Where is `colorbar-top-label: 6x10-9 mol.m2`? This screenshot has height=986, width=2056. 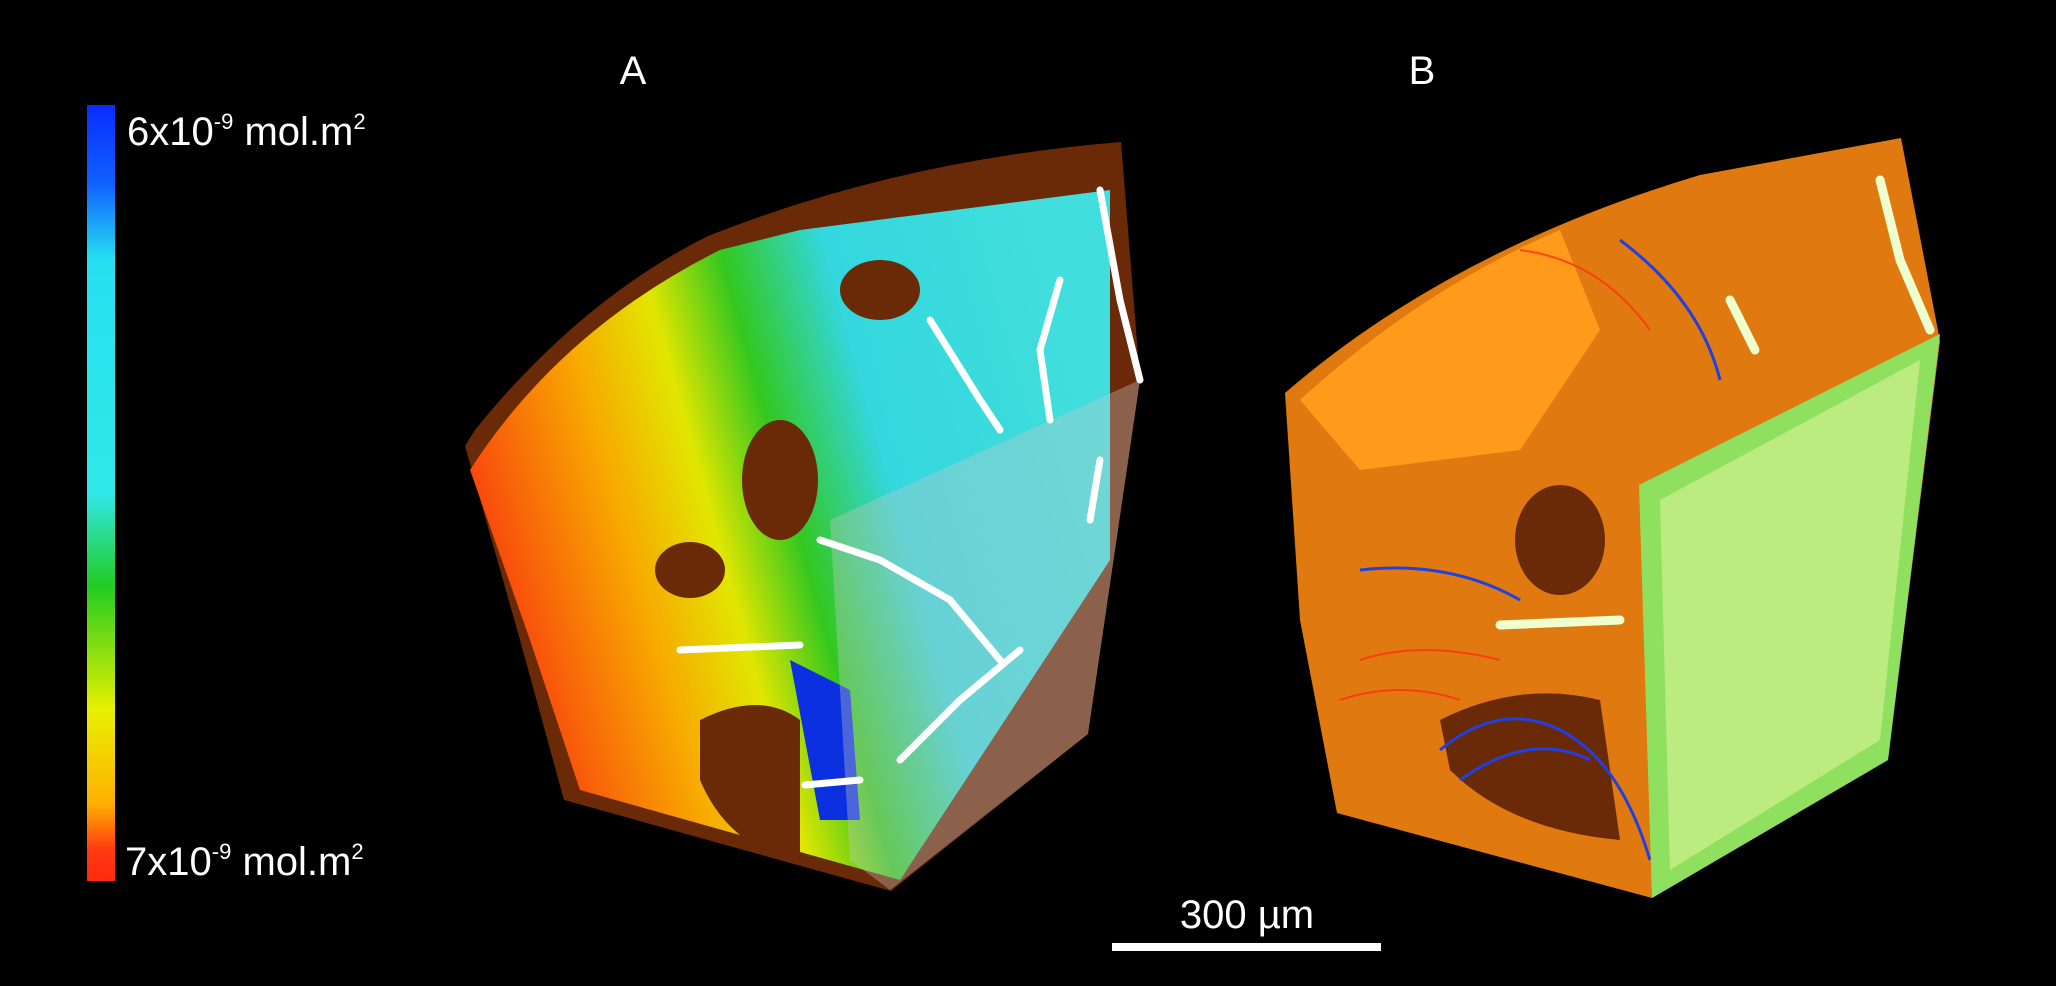
colorbar-top-label: 6x10-9 mol.m2 is located at coordinates (246, 131).